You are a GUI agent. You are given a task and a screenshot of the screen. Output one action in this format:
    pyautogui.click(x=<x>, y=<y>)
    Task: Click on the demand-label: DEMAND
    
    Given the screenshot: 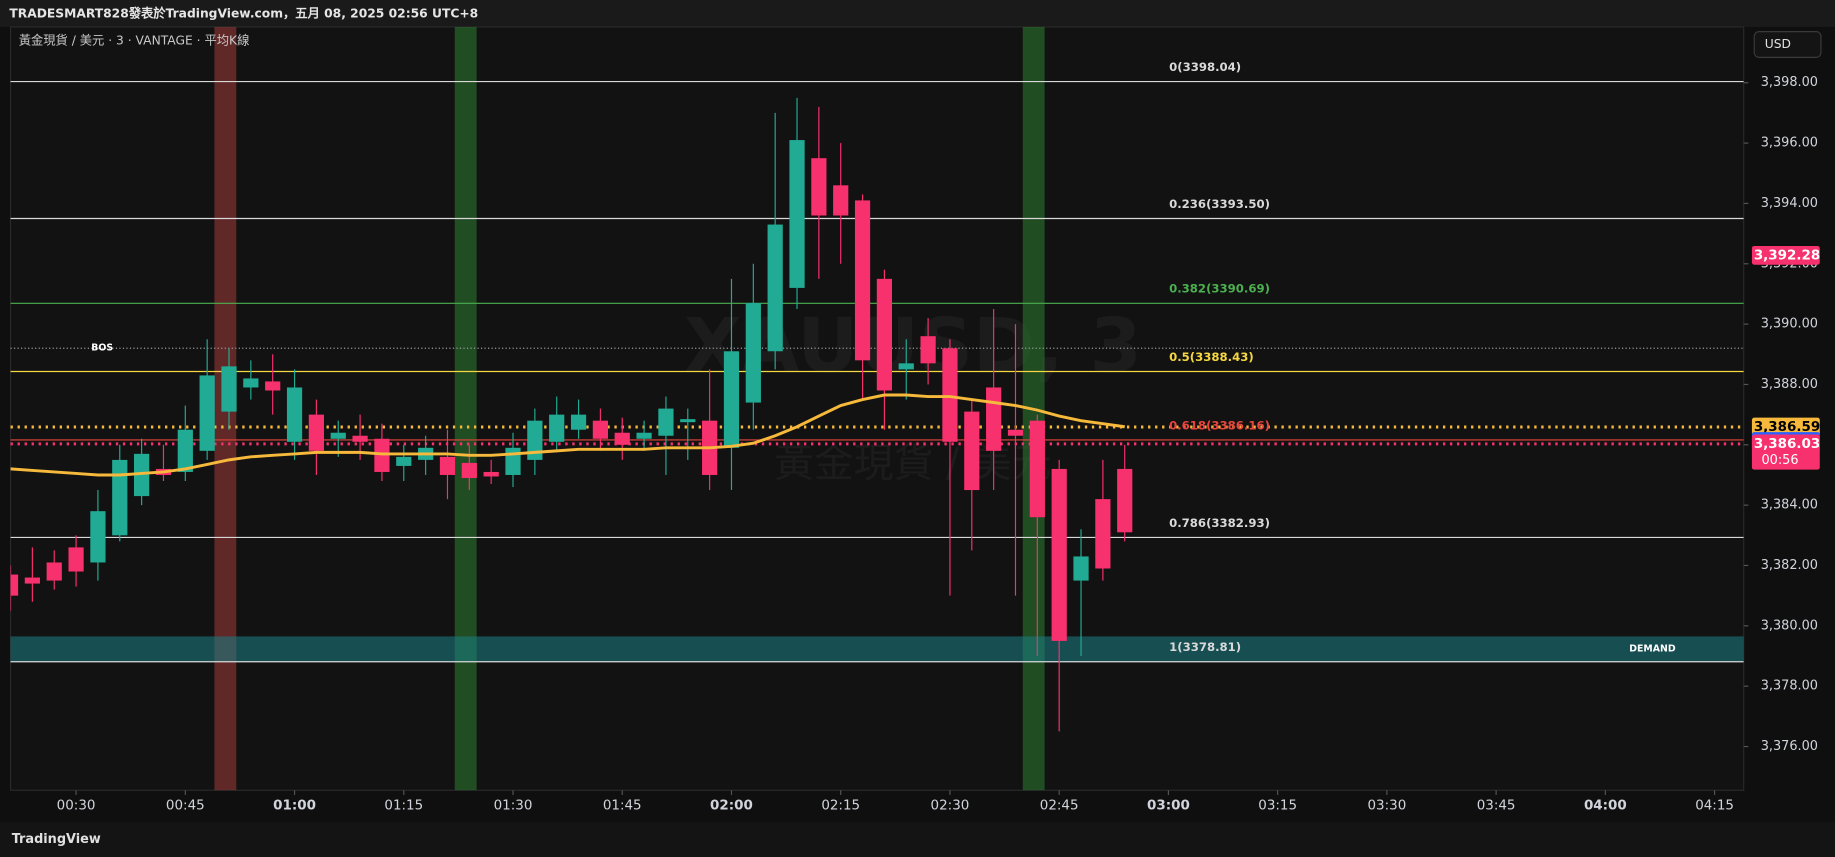 What is the action you would take?
    pyautogui.click(x=1652, y=649)
    